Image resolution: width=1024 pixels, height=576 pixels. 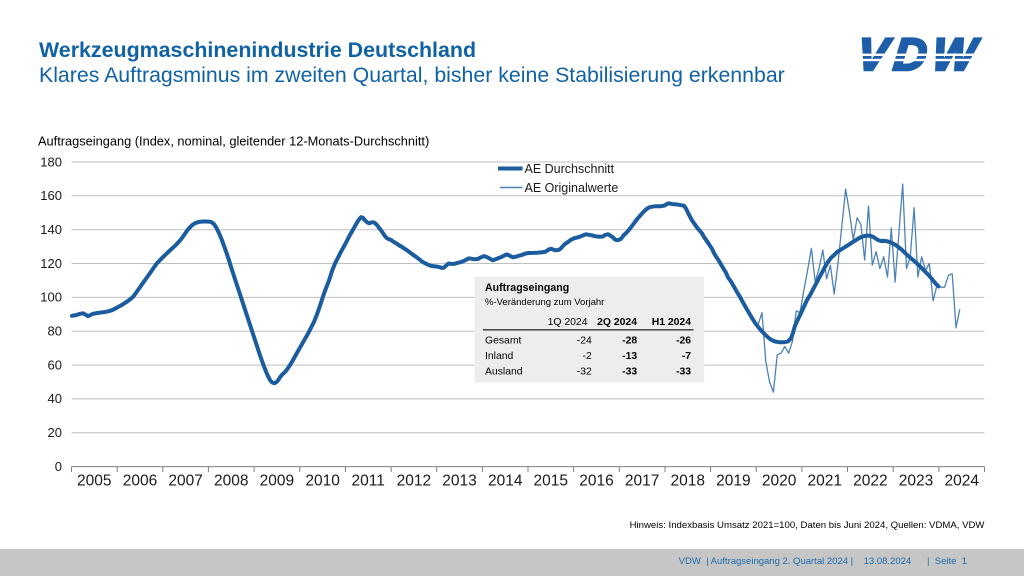 What do you see at coordinates (414, 481) in the screenshot?
I see `svg-text: 2012` at bounding box center [414, 481].